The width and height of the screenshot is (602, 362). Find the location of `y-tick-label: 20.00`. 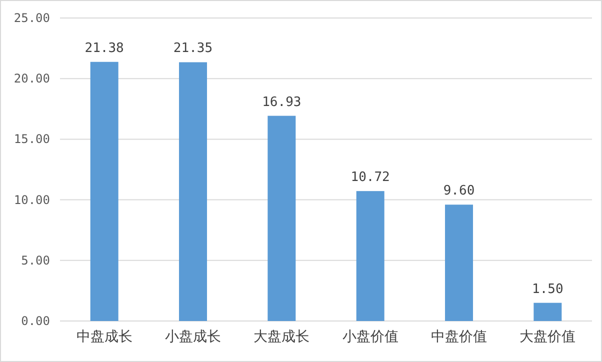

y-tick-label: 20.00 is located at coordinates (32, 79).